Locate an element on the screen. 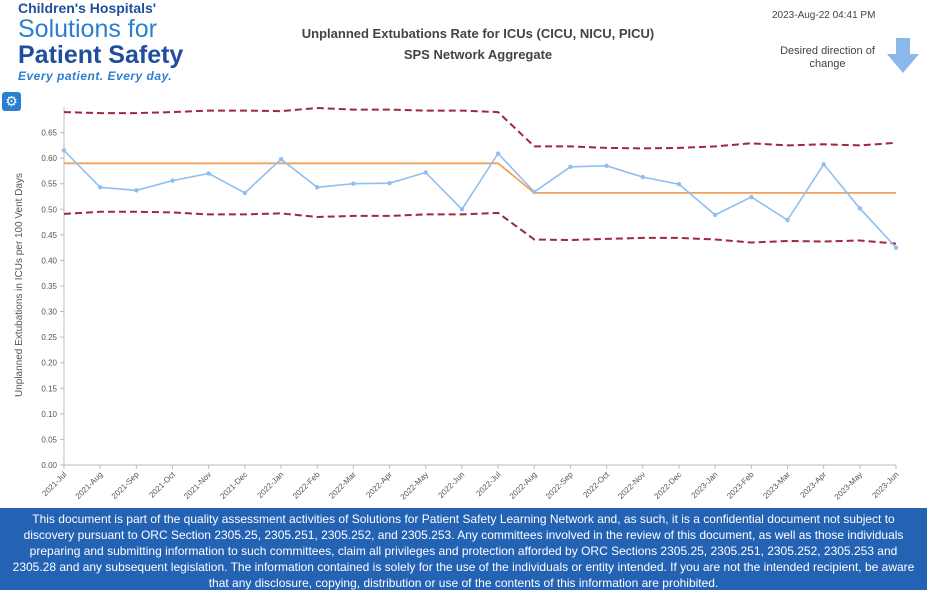 This screenshot has height=591, width=927. x-tick-label: 2022-Mar is located at coordinates (342, 485).